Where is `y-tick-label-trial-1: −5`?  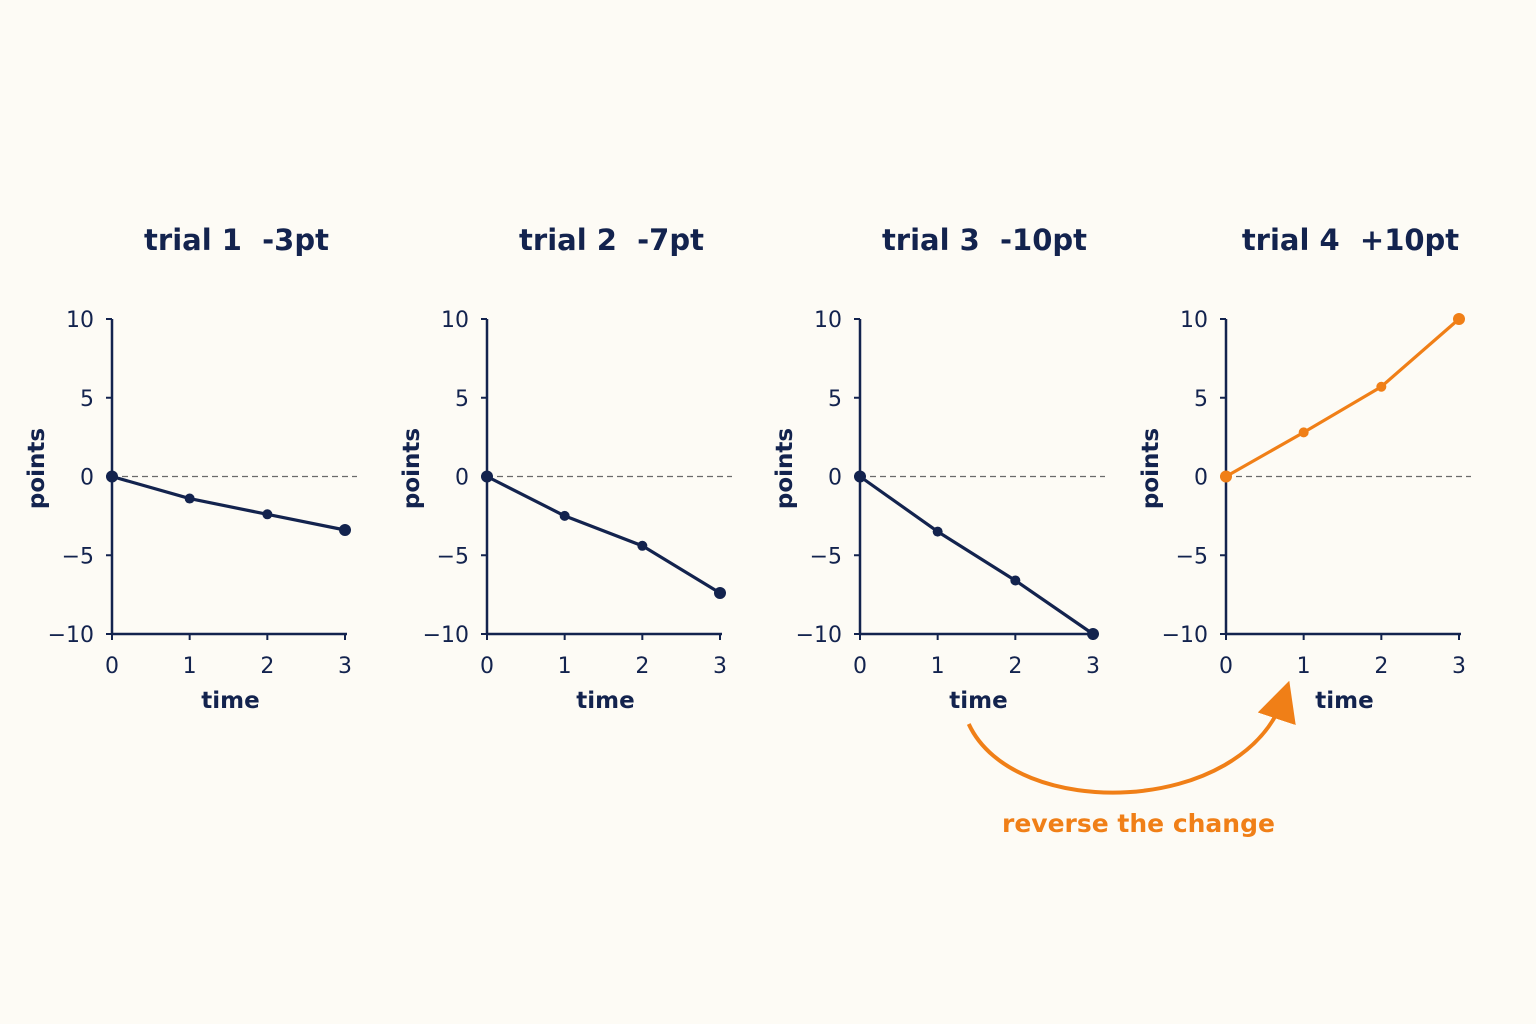 y-tick-label-trial-1: −5 is located at coordinates (78, 556).